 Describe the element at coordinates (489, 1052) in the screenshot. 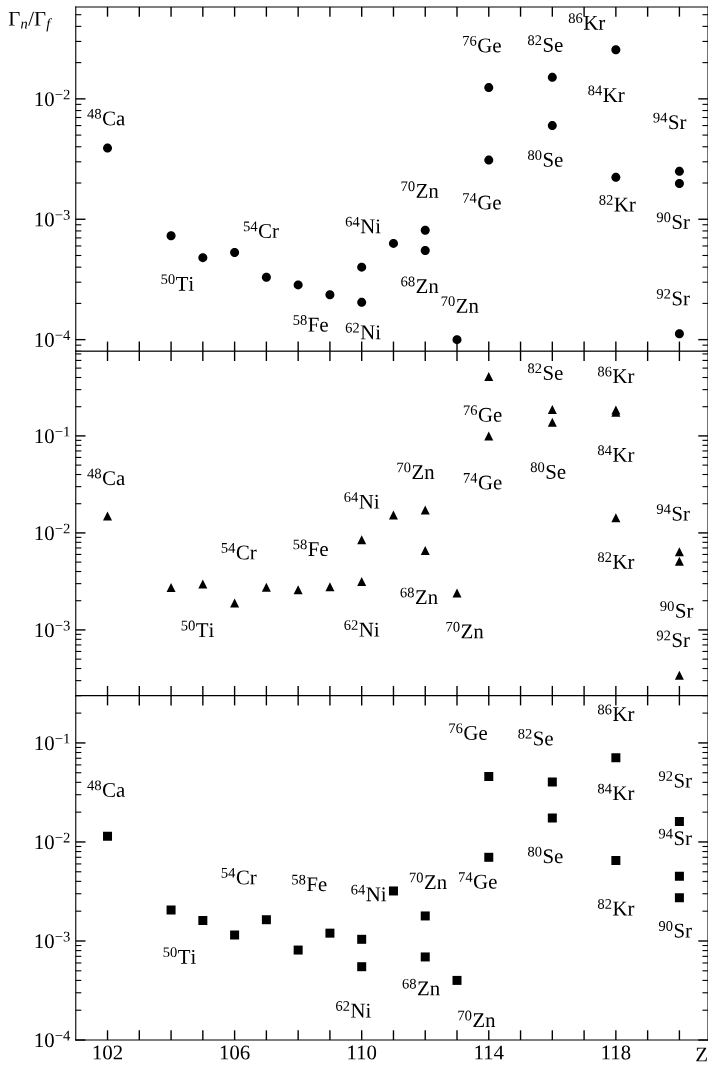

I see `x-tick-label: 114` at that location.